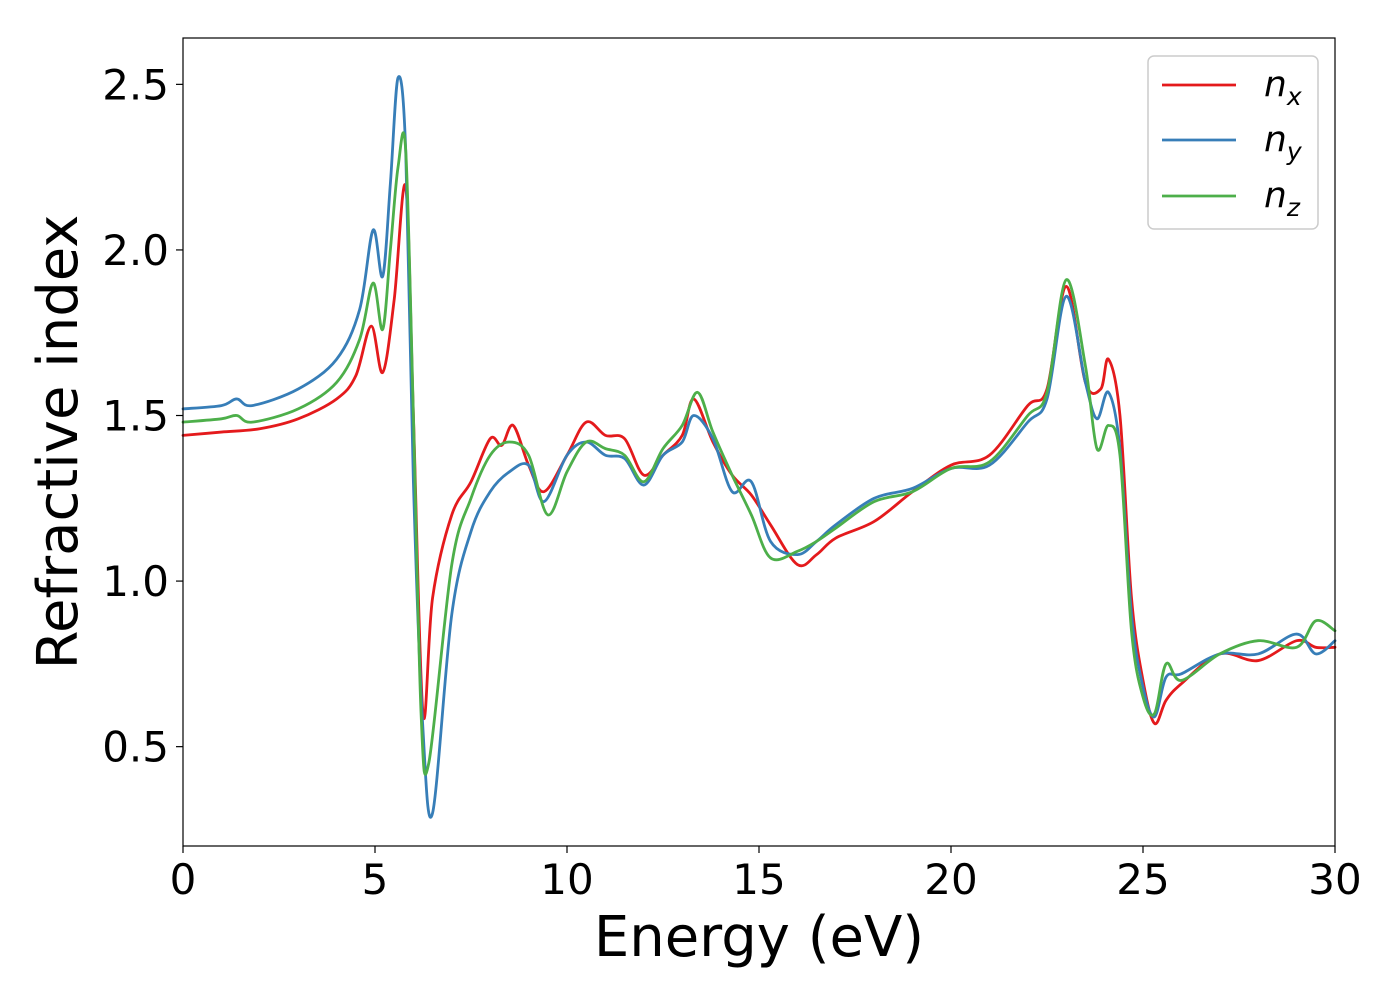 This screenshot has width=1400, height=1000. Describe the element at coordinates (1142, 879) in the screenshot. I see `x-tick-label: 25` at that location.